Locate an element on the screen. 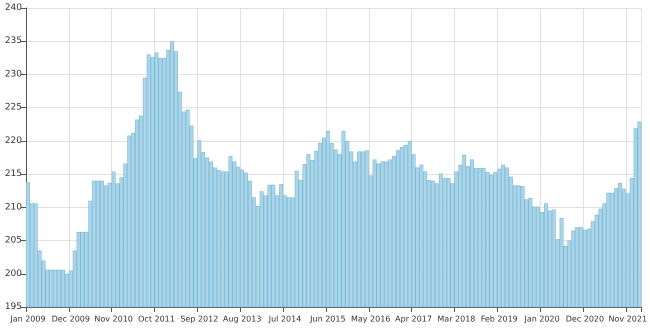  y-tick-label: 220 is located at coordinates (13, 141).